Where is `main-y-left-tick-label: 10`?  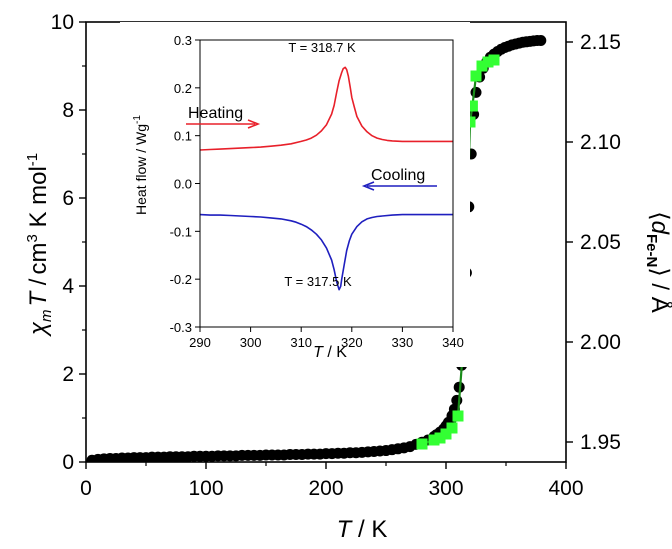 main-y-left-tick-label: 10 is located at coordinates (62, 22).